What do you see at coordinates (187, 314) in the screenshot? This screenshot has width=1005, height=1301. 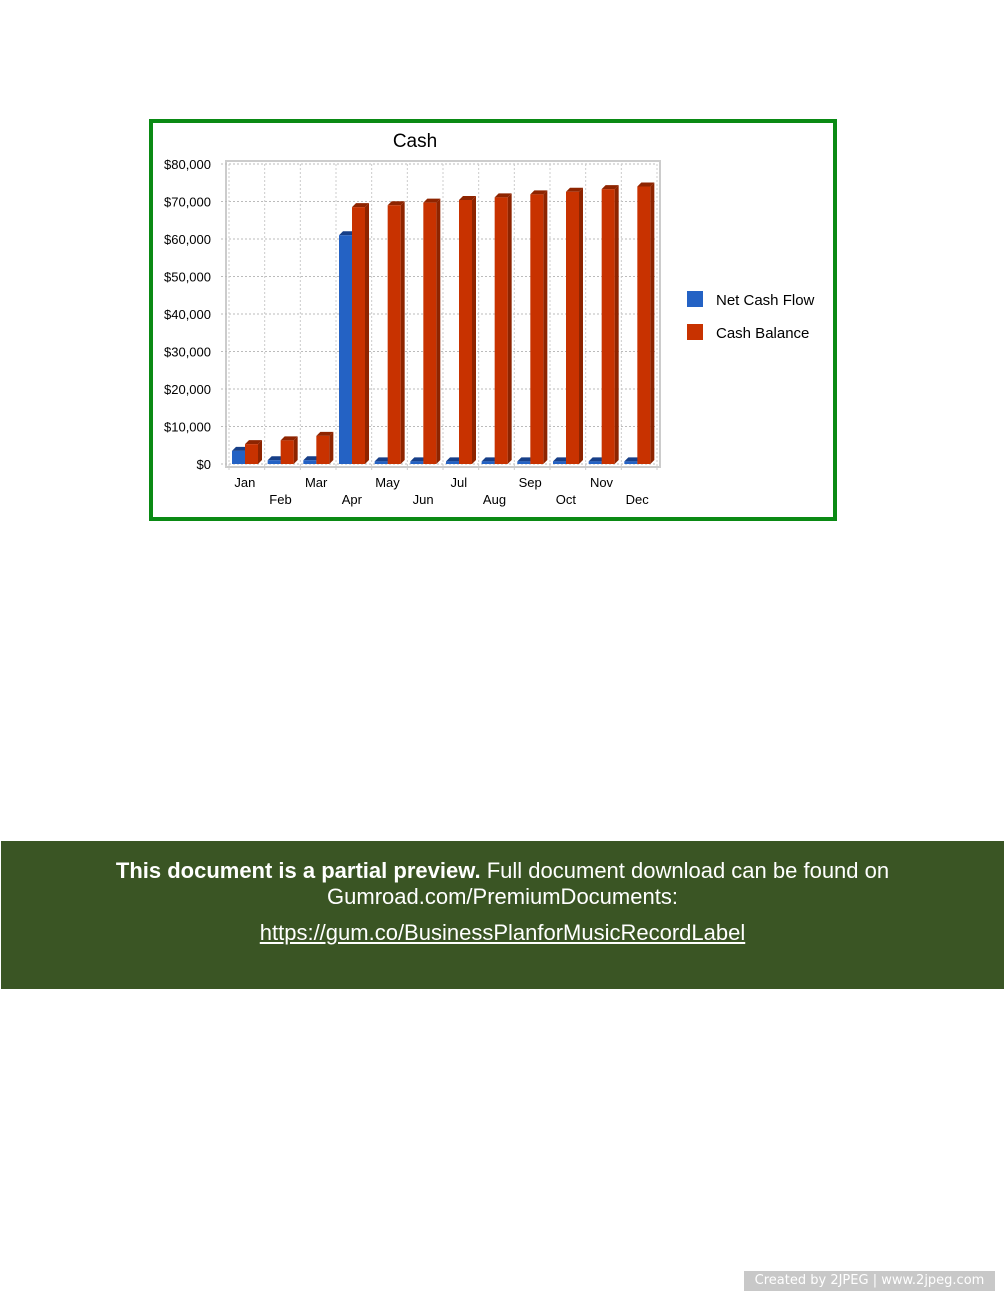 I see `y-tick-label: $40,000` at bounding box center [187, 314].